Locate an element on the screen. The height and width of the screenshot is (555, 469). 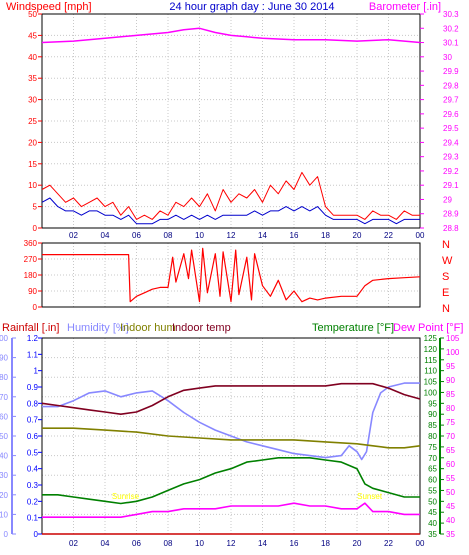
dewpoint-axis-label: 60 is located at coordinates (450, 464).